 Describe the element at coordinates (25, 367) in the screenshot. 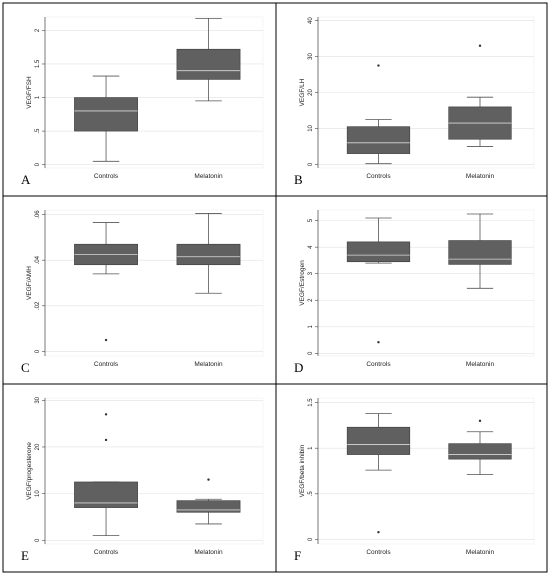

I see `panel-letter: C` at that location.